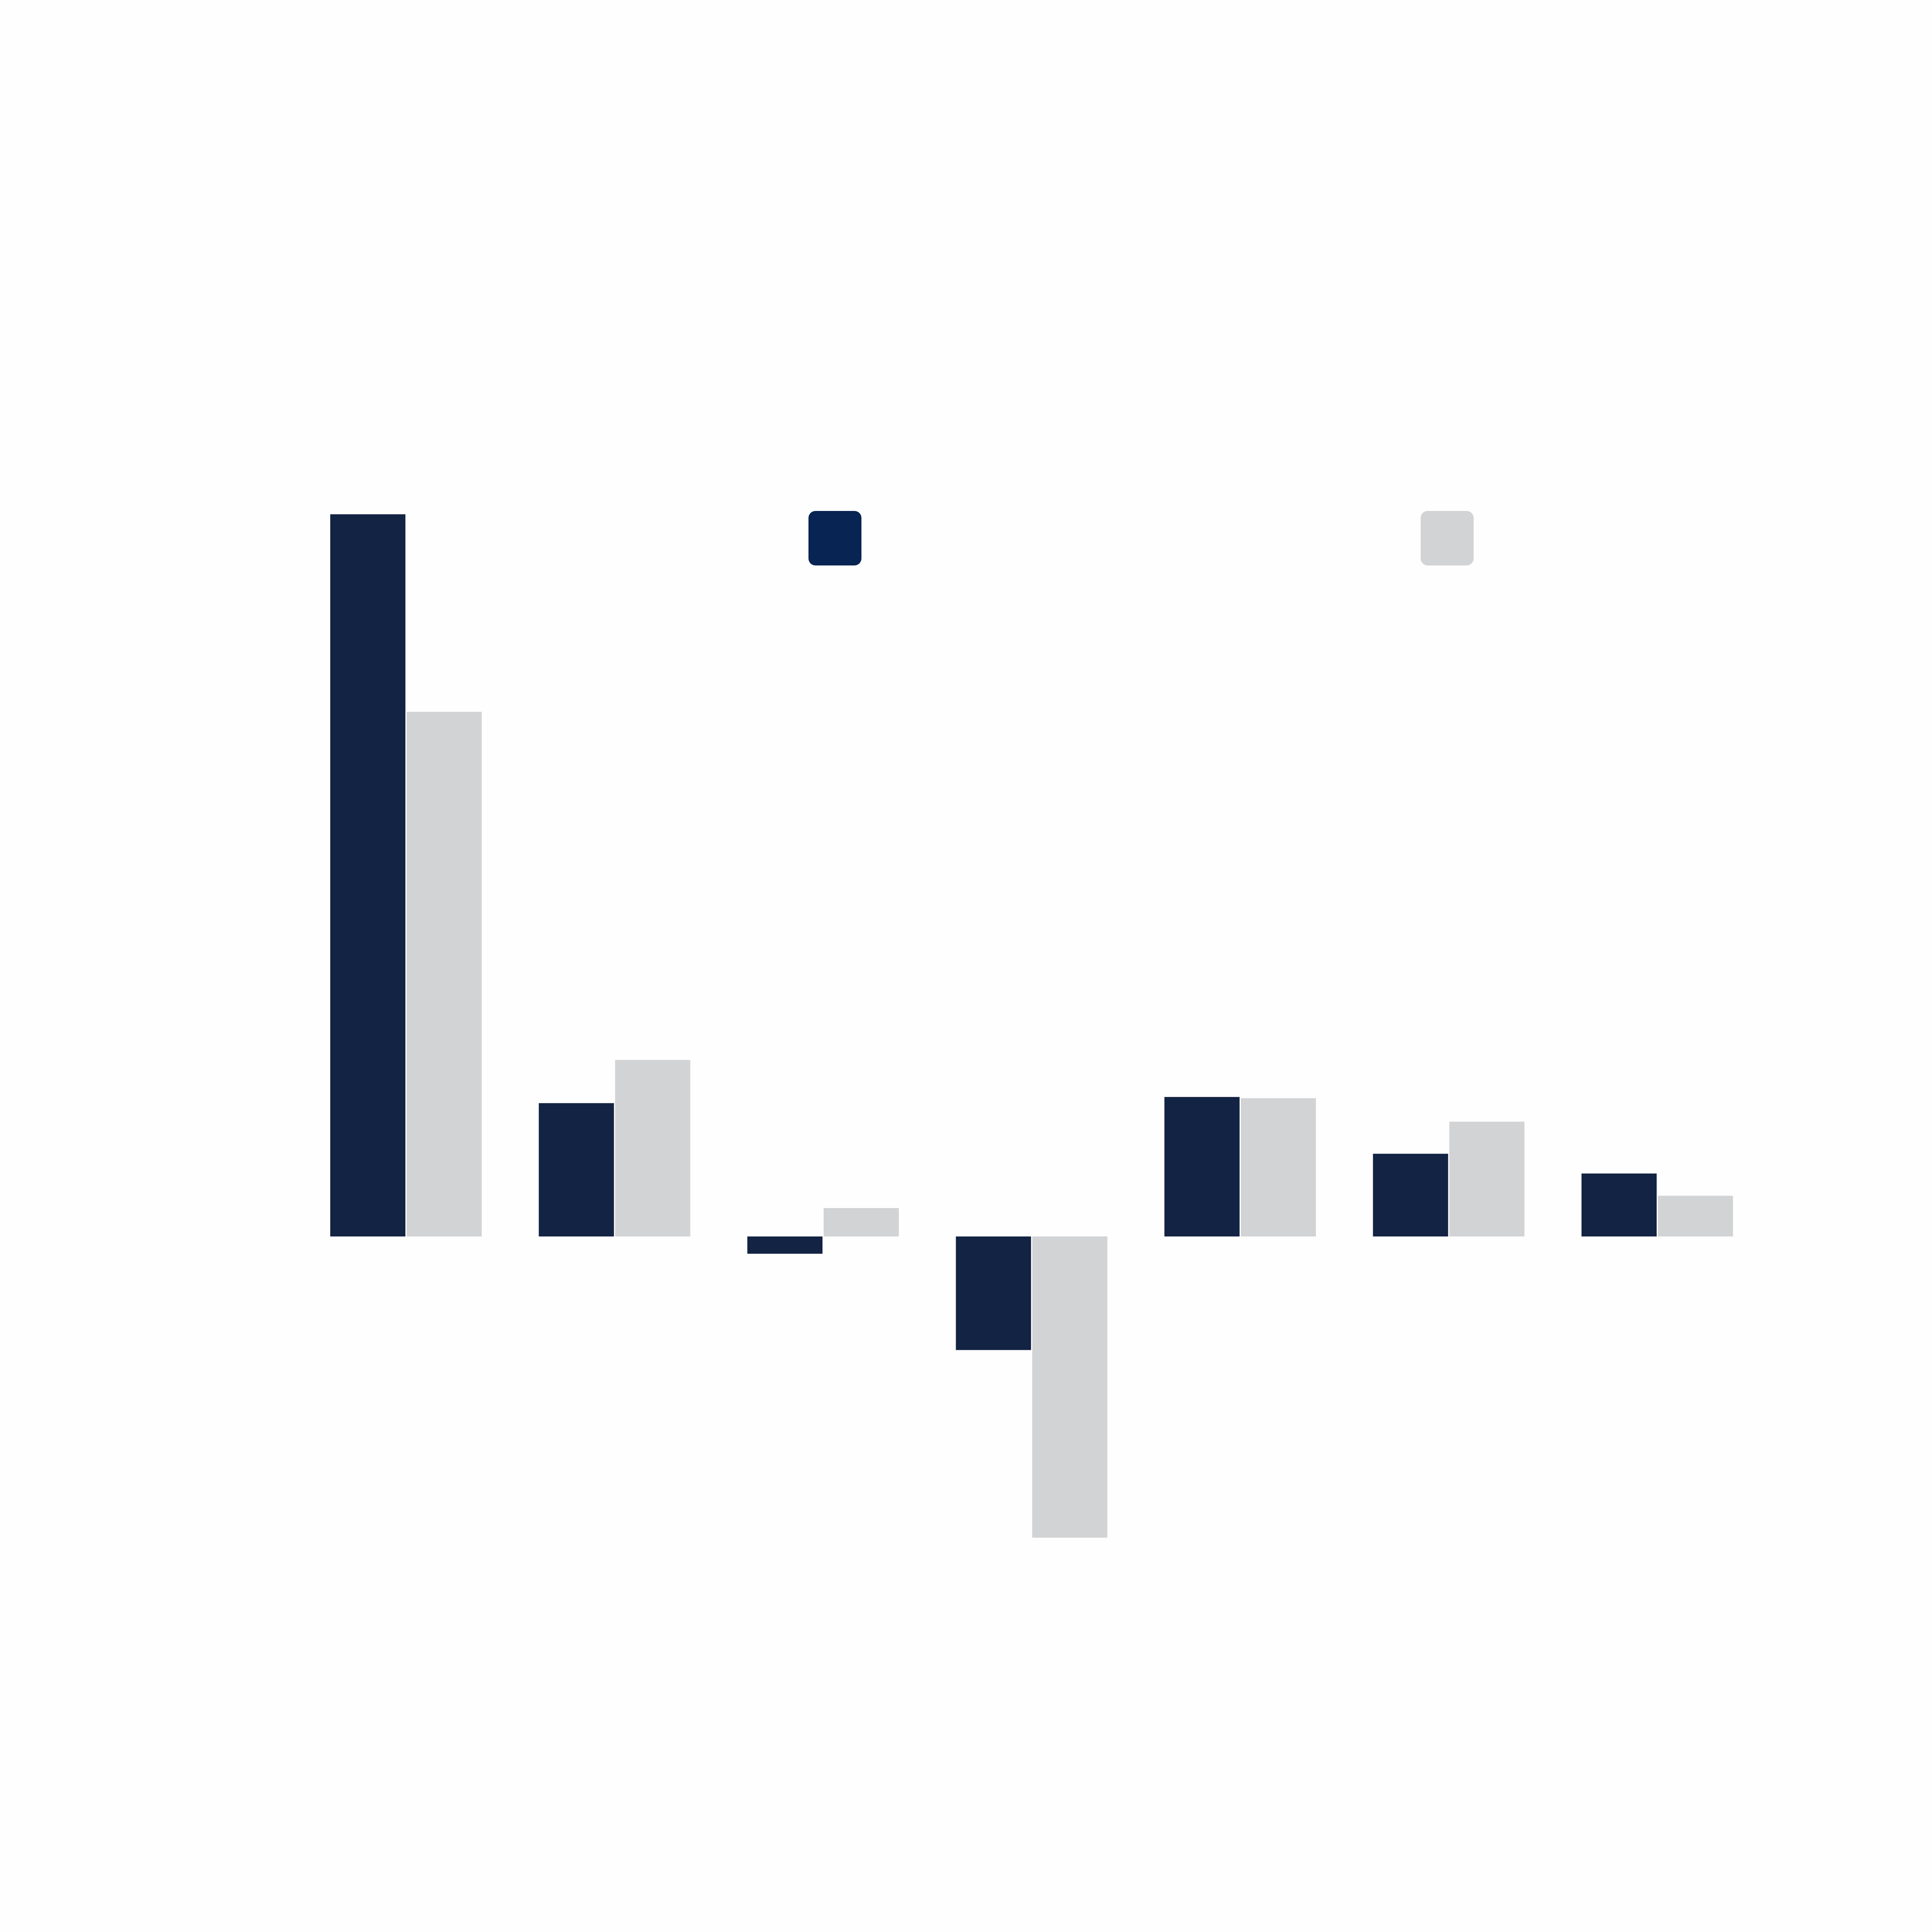  I want to click on bar-series1-cat1, so click(367, 875).